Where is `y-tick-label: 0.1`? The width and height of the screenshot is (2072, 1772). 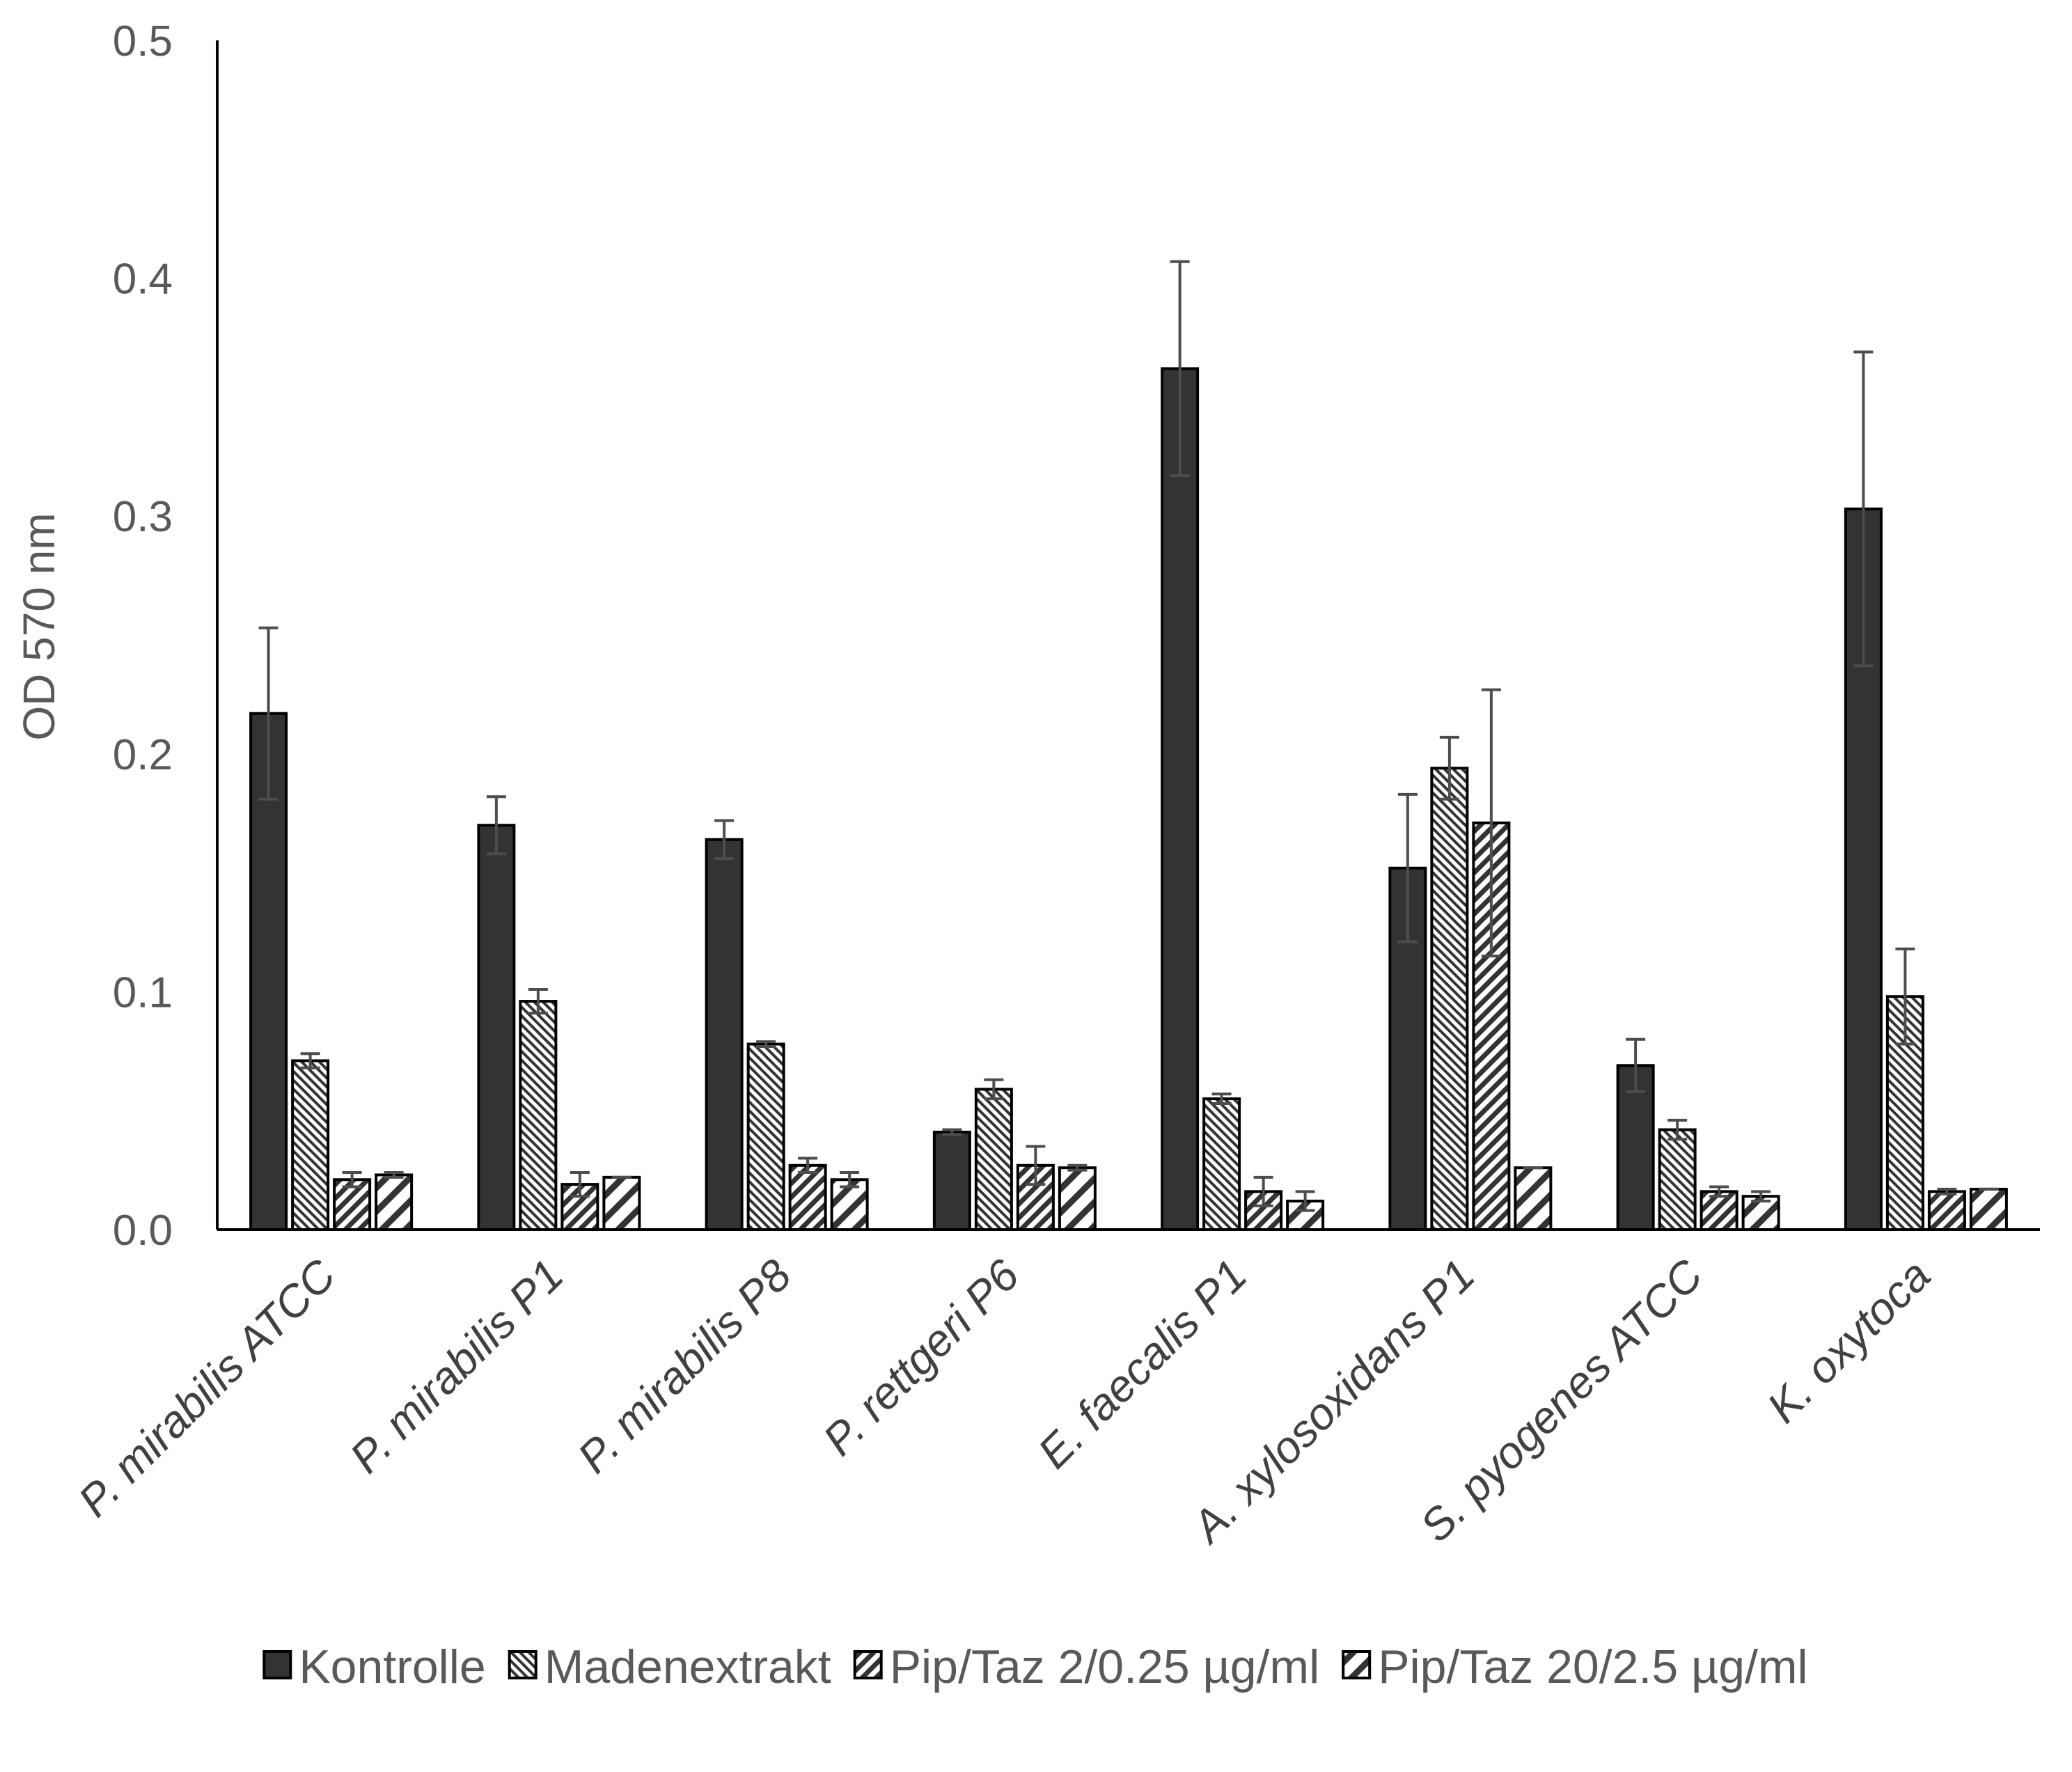 y-tick-label: 0.1 is located at coordinates (143, 993).